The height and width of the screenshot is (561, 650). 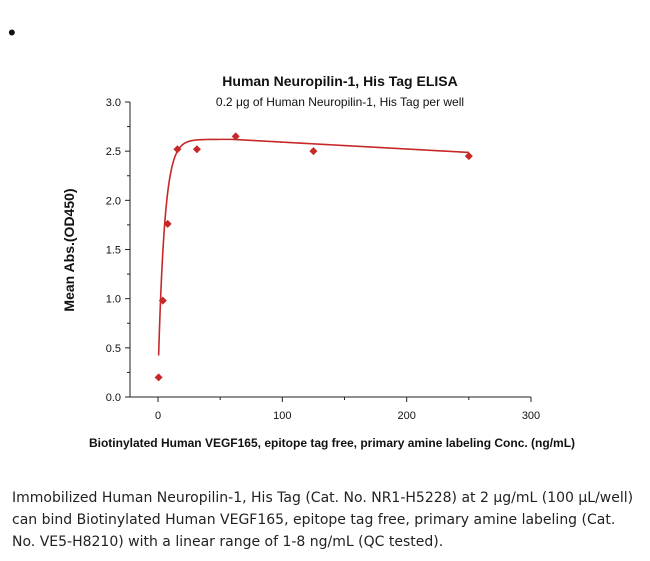 I want to click on y-tick-label: 2.5, so click(x=113, y=152).